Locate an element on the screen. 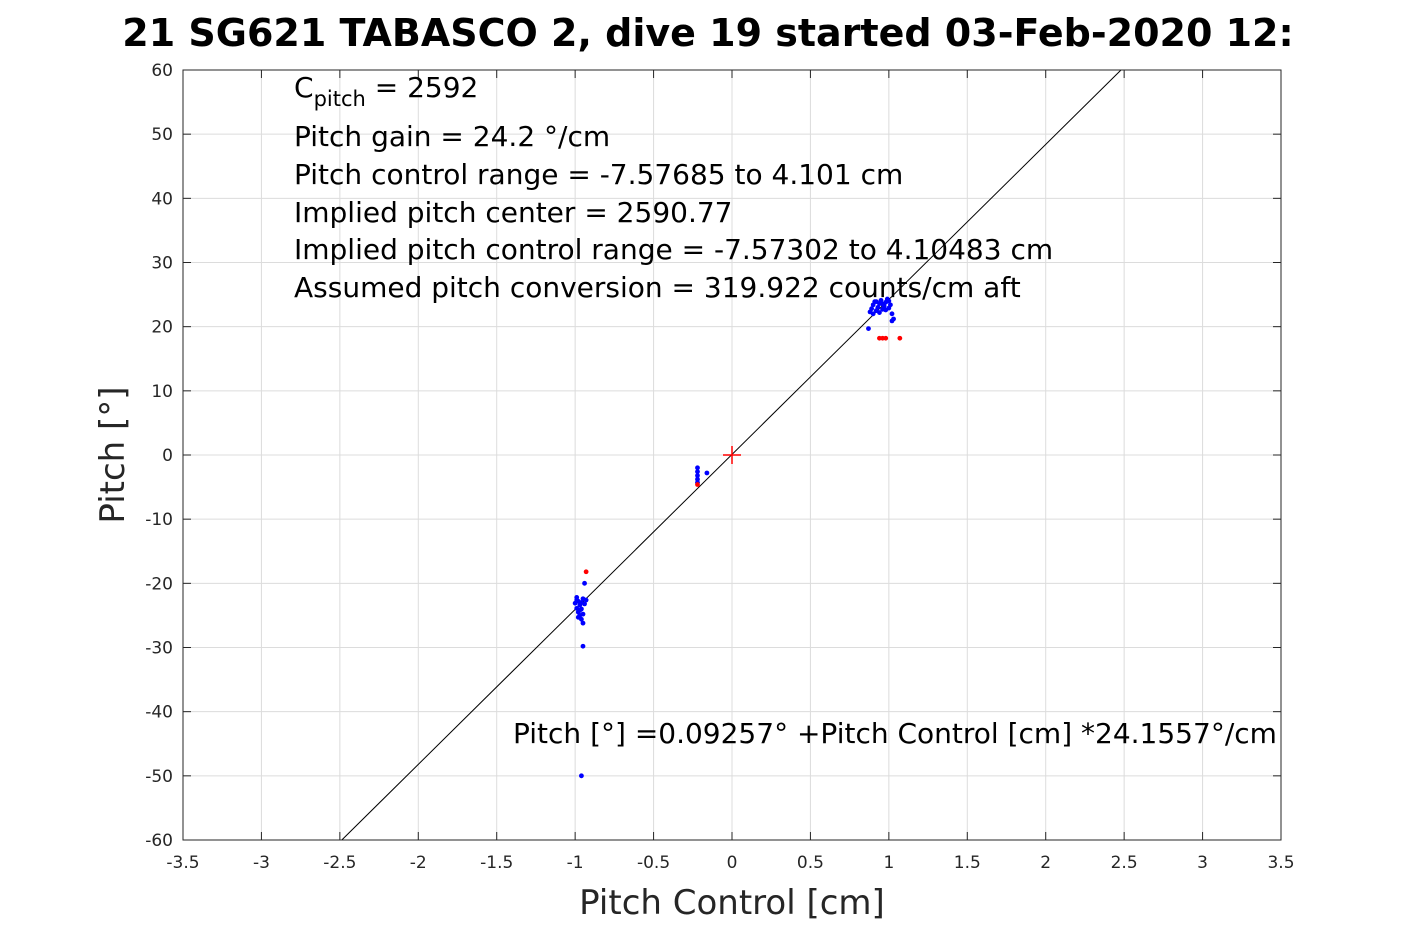 This screenshot has height=945, width=1417. x-tick-label: -1.5 is located at coordinates (496, 863).